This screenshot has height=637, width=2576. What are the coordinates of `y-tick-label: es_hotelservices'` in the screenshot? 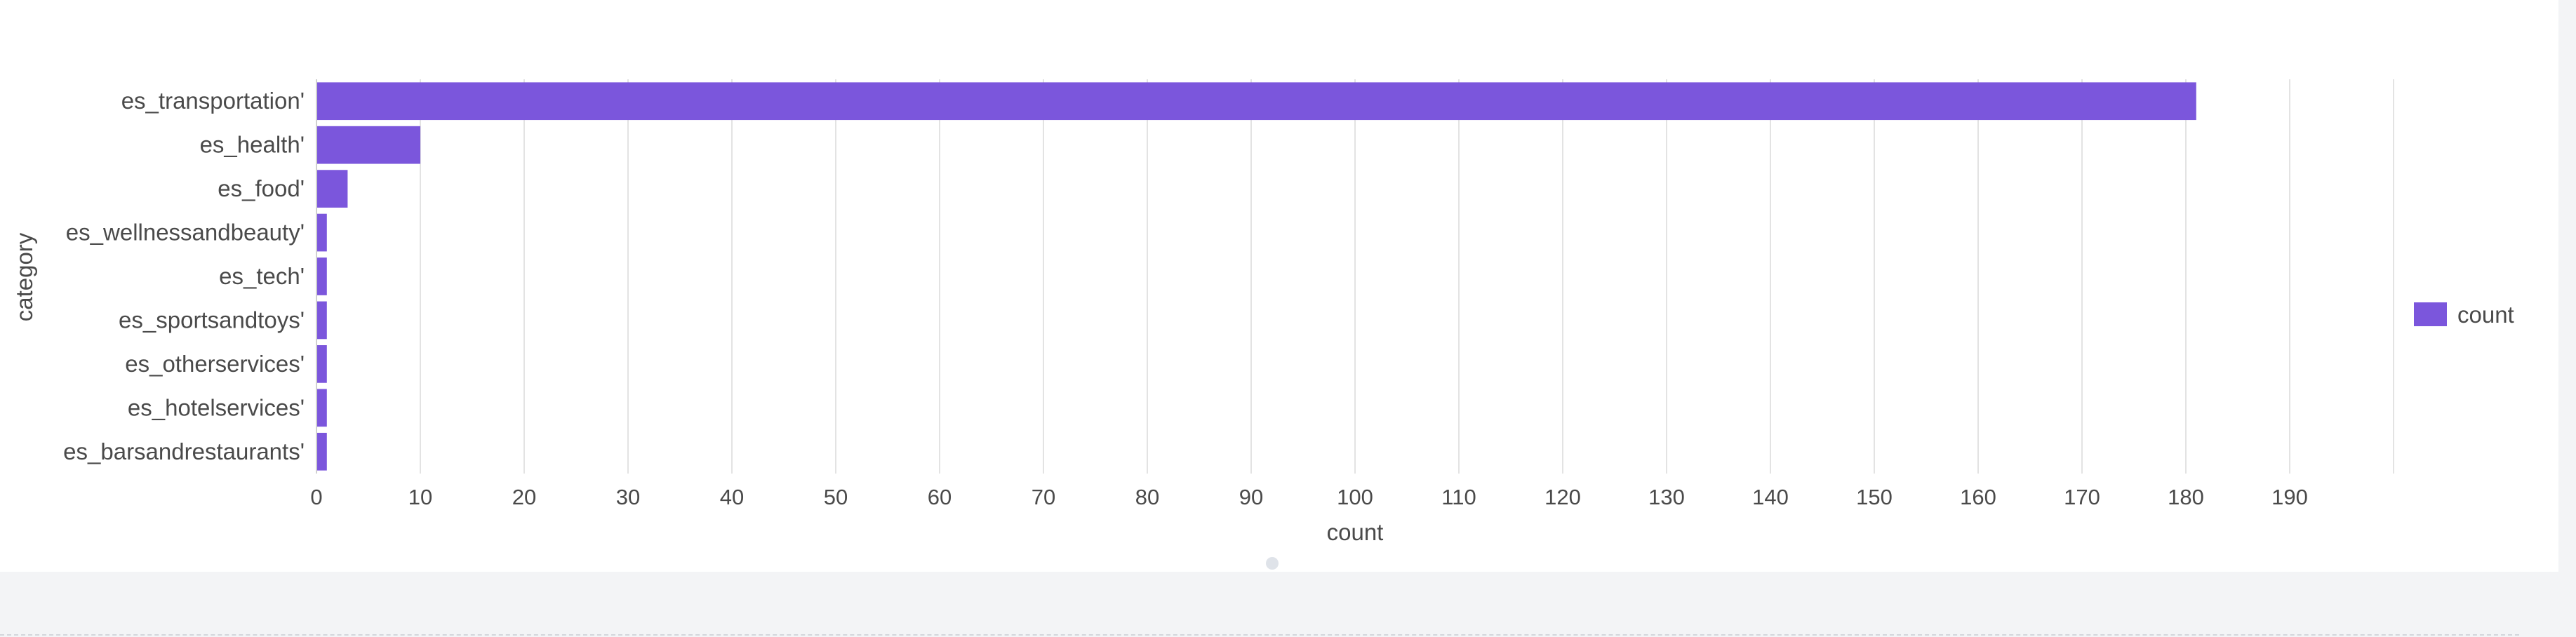 It's located at (217, 407).